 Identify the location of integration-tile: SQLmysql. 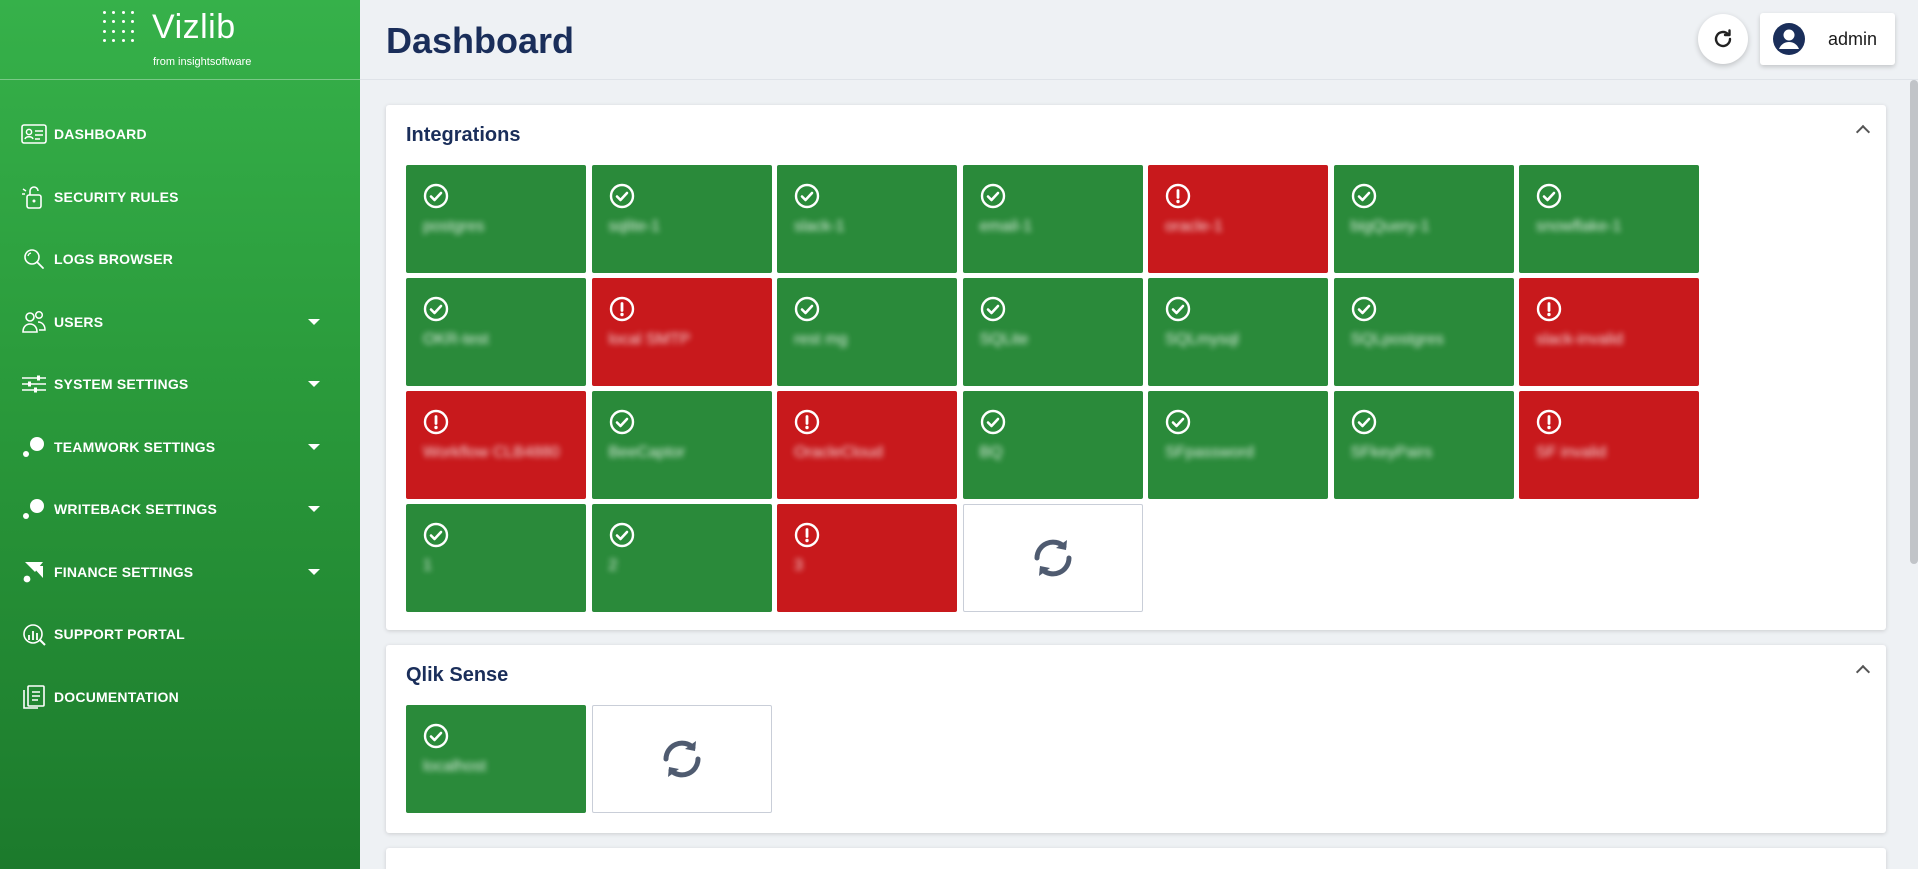
(1238, 332).